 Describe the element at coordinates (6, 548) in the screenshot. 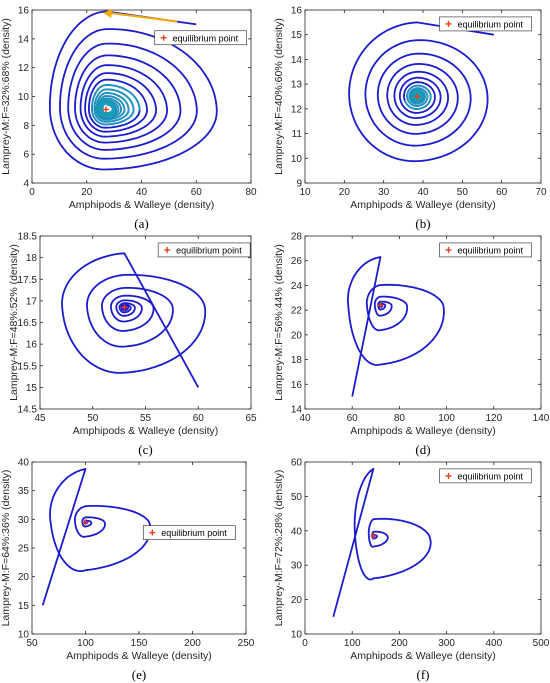

I see `y-axis-label: Lamprey-M:F=64%:36% (density)` at that location.